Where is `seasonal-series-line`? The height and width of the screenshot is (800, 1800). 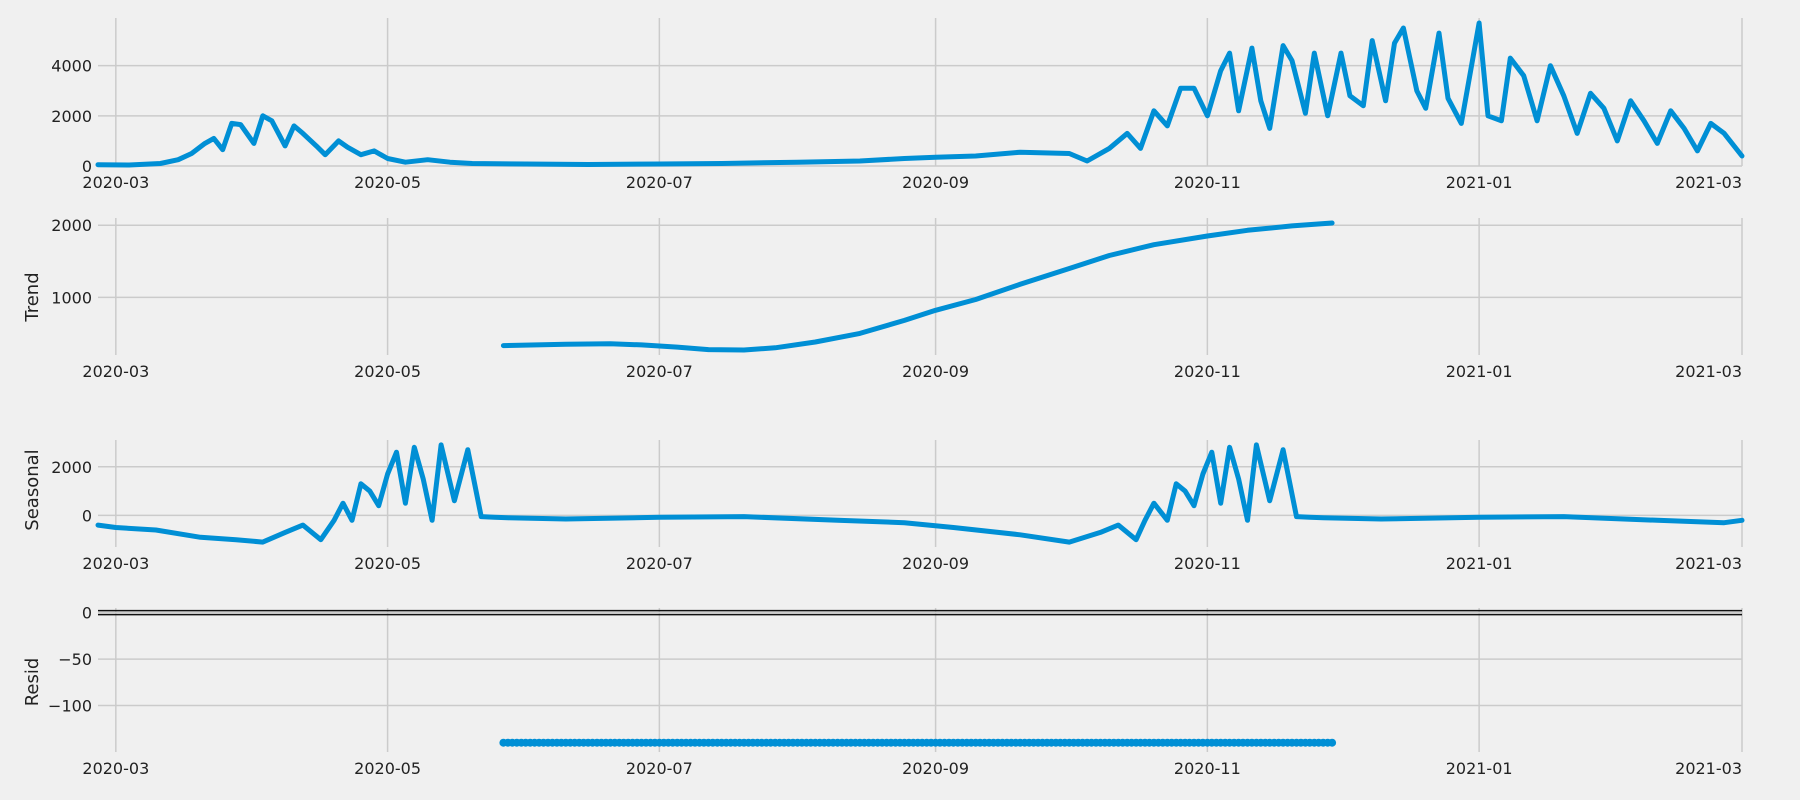
seasonal-series-line is located at coordinates (920, 493).